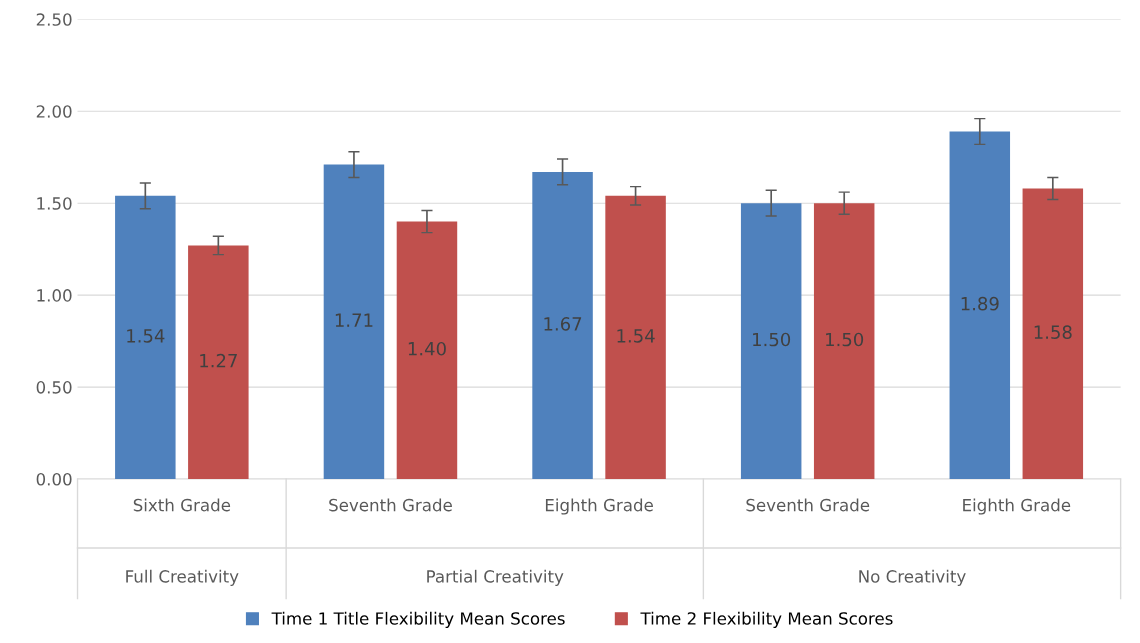 The width and height of the screenshot is (1140, 643). I want to click on text: Partial Creativity, so click(495, 577).